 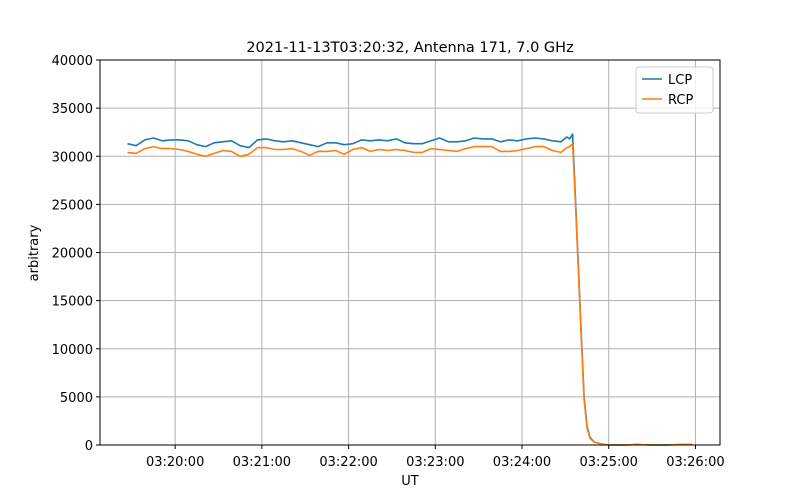 I want to click on y-tick-label: 40000, so click(x=72, y=61).